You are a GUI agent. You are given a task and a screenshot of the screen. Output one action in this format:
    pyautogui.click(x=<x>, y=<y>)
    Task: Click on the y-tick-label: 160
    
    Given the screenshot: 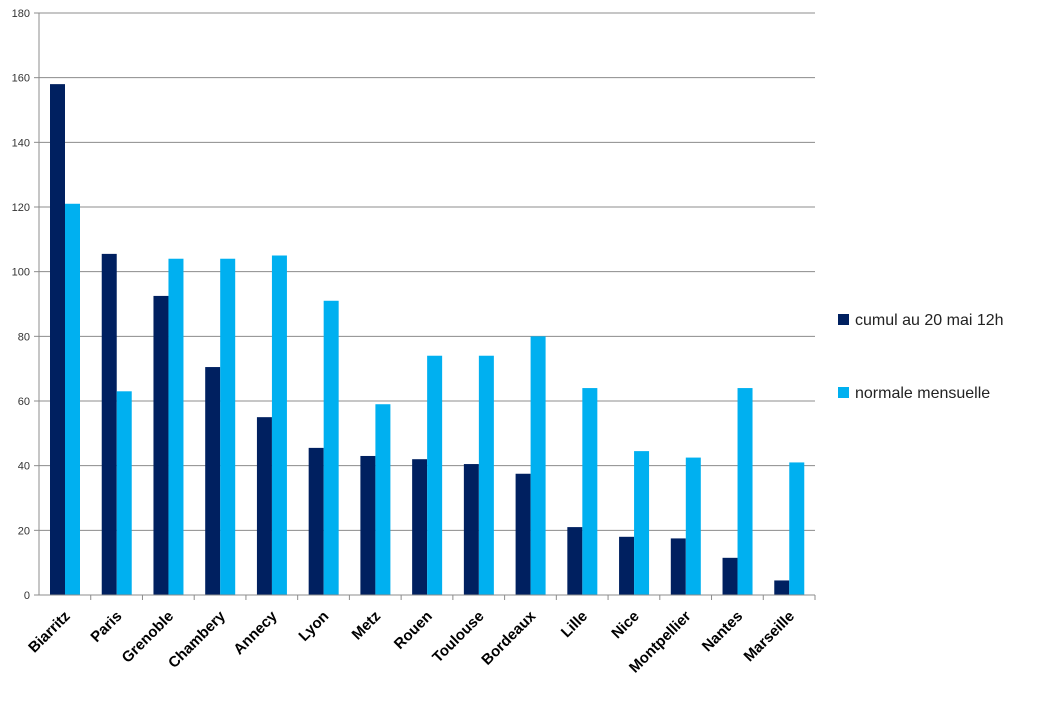 What is the action you would take?
    pyautogui.click(x=21, y=79)
    